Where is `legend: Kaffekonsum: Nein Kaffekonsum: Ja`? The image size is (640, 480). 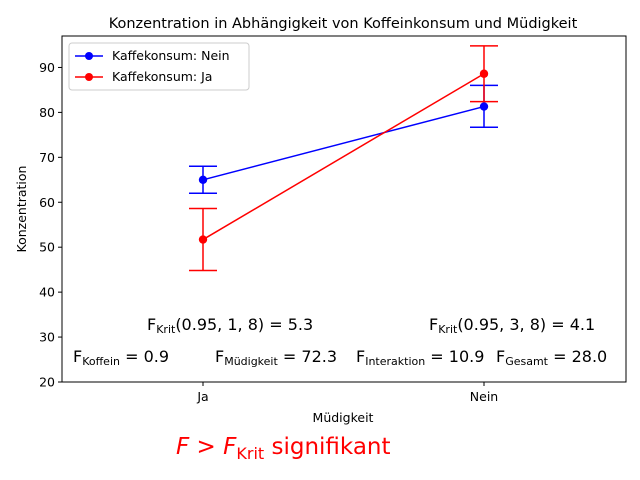 legend: Kaffekonsum: Nein Kaffekonsum: Ja is located at coordinates (159, 66).